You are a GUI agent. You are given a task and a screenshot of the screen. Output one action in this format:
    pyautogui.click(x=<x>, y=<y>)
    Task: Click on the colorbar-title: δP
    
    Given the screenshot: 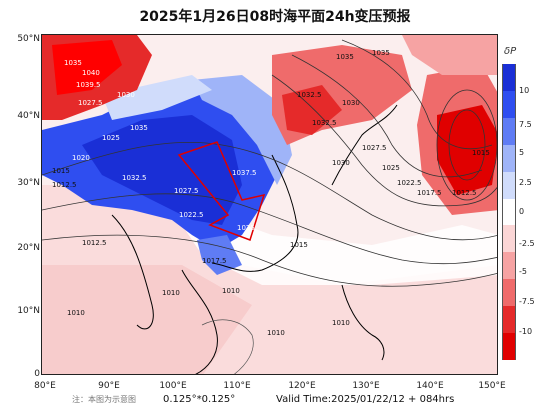 What is the action you would take?
    pyautogui.click(x=510, y=51)
    